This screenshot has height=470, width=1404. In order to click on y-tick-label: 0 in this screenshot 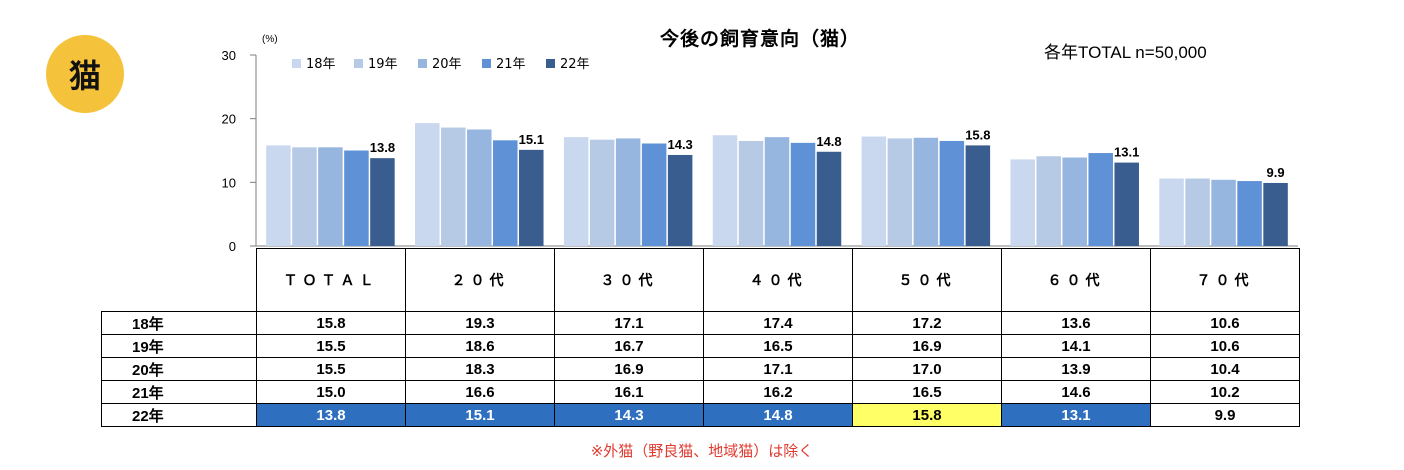, I will do `click(232, 246)`.